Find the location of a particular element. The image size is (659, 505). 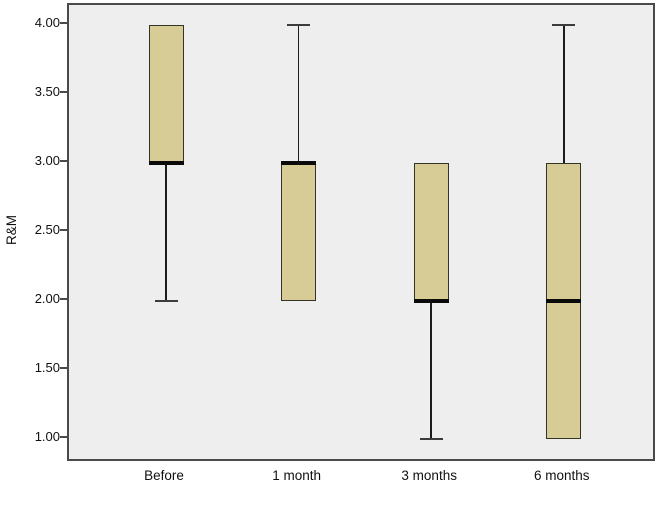

y-tick-label: 2.00 is located at coordinates (47, 298).